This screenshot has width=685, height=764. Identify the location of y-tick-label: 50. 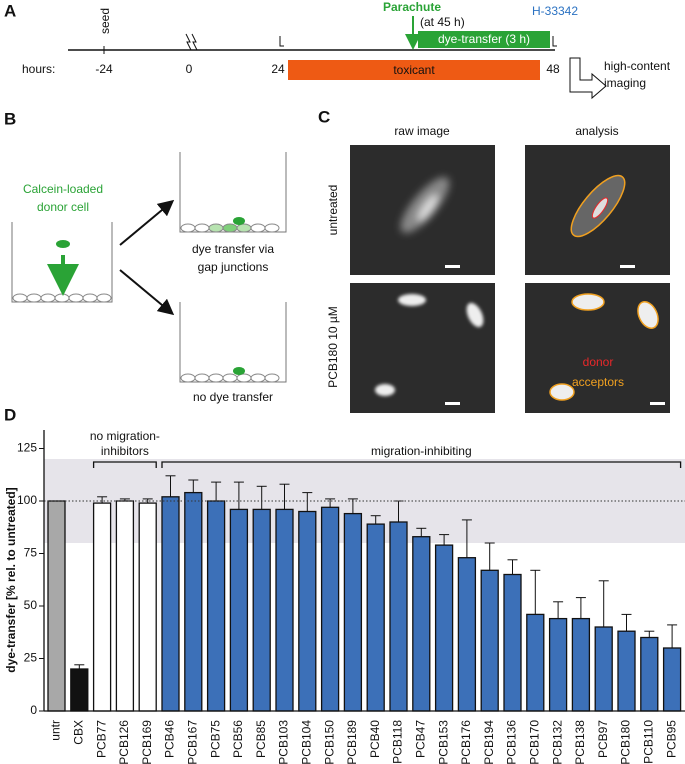
(31, 605).